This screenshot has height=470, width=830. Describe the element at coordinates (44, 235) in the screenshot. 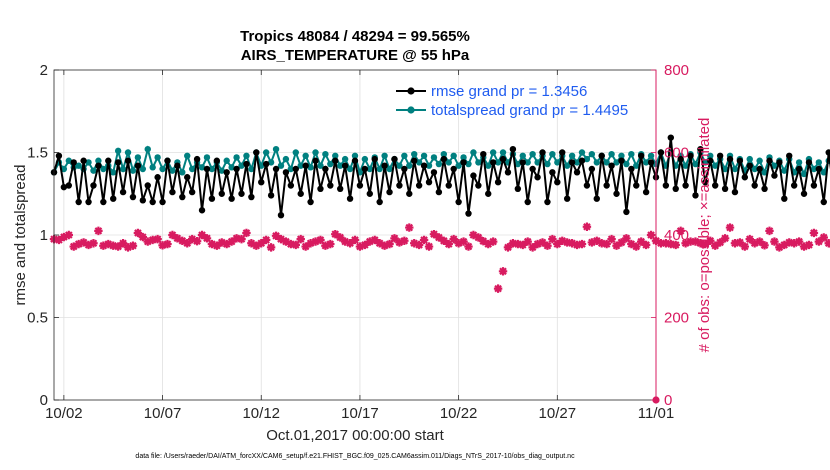

I see `left-tick-label: 1` at that location.